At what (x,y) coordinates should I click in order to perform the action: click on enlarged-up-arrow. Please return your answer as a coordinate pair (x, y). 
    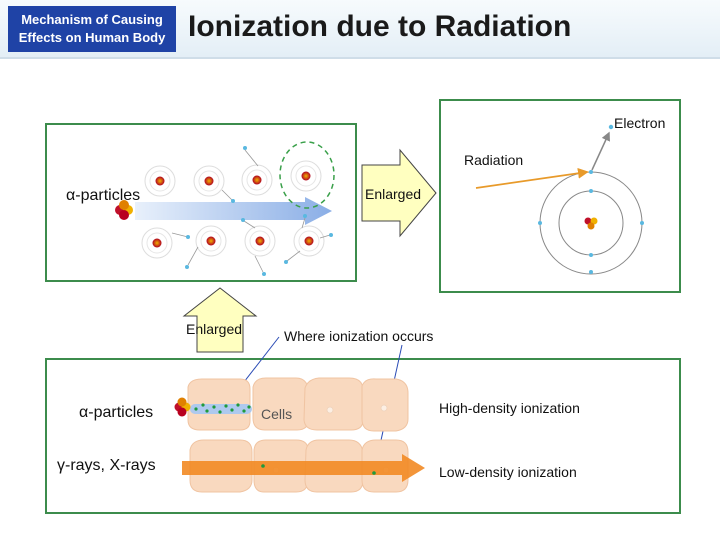
    Looking at the image, I should click on (220, 320).